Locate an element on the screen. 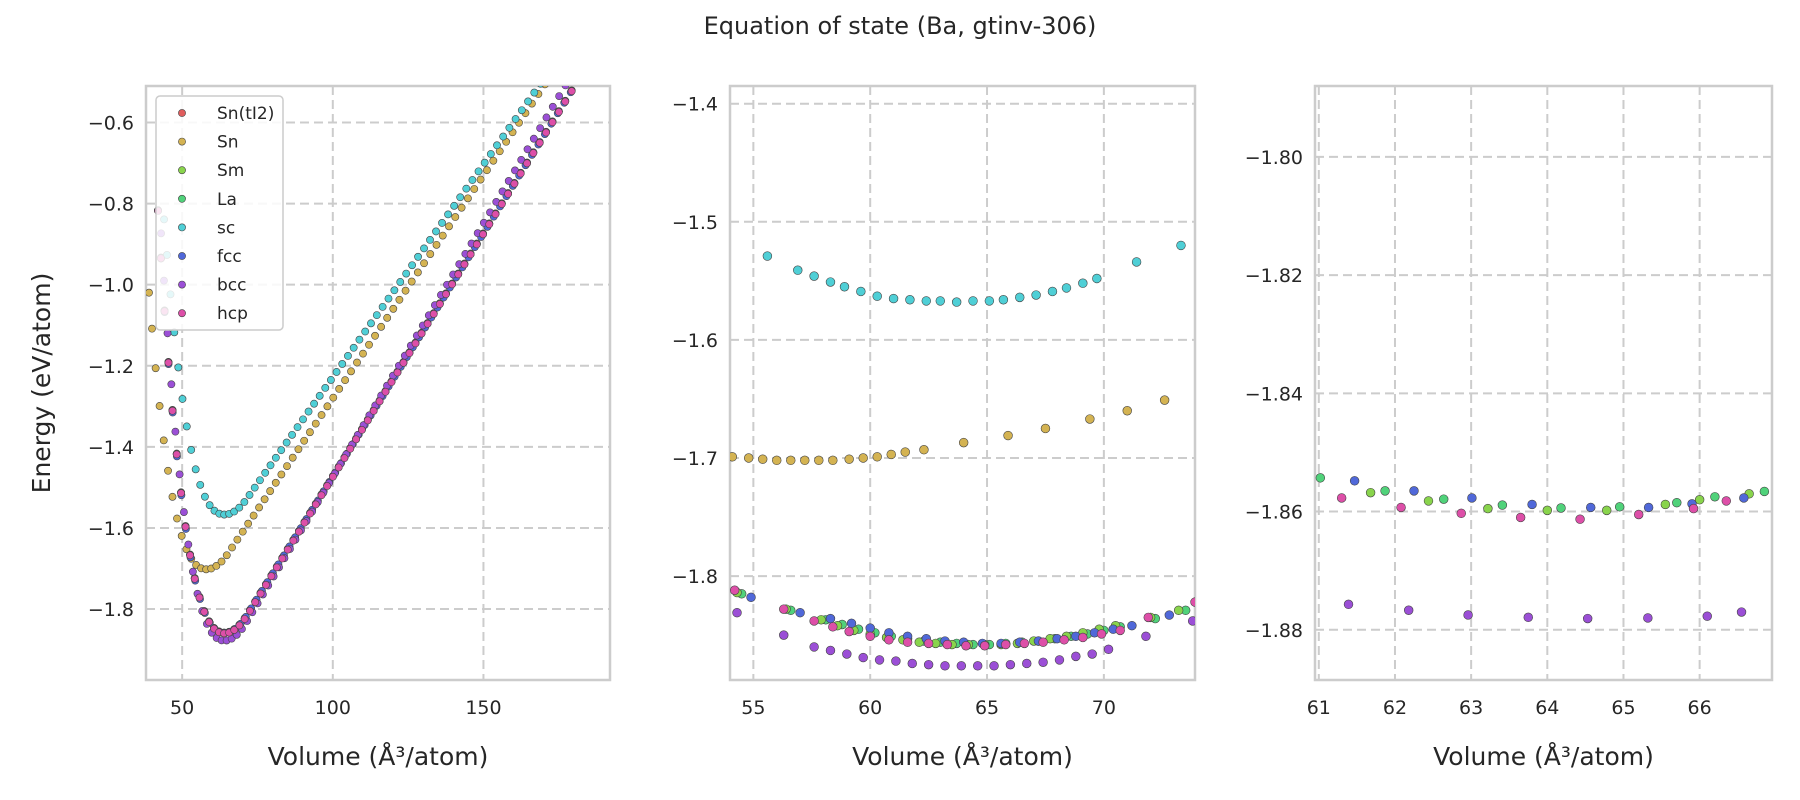 The width and height of the screenshot is (1800, 800). x-tick-label: 62 is located at coordinates (1395, 708).